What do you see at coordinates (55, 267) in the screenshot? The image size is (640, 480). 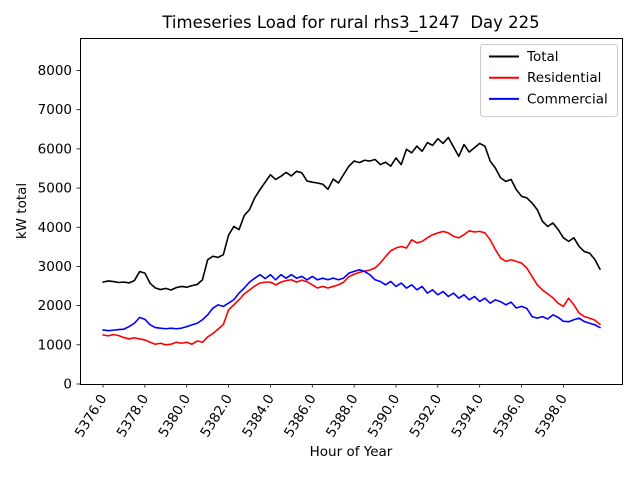 I see `y-tick-label: 3000` at bounding box center [55, 267].